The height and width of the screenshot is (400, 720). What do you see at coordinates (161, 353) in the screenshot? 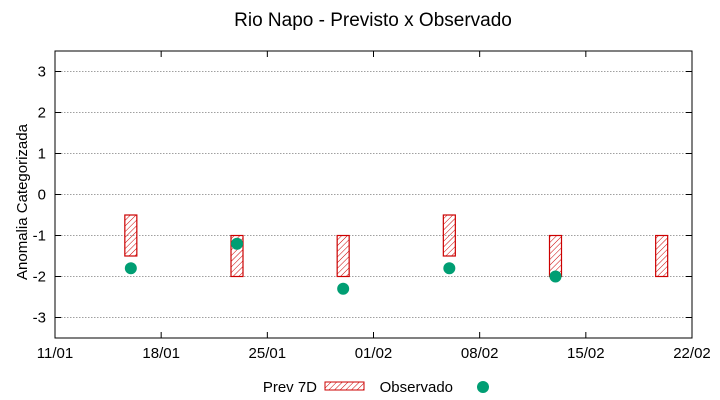
I see `x-tick-label: 18/01` at bounding box center [161, 353].